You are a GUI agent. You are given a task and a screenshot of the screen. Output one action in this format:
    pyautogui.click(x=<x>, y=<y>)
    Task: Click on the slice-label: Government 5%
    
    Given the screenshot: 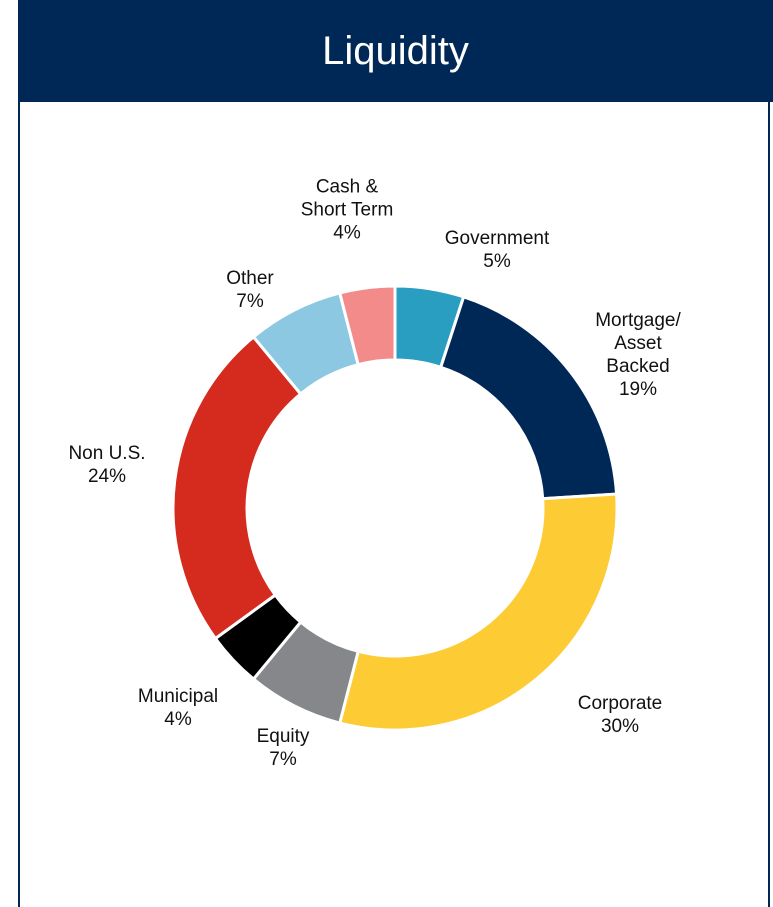 What is the action you would take?
    pyautogui.click(x=497, y=250)
    